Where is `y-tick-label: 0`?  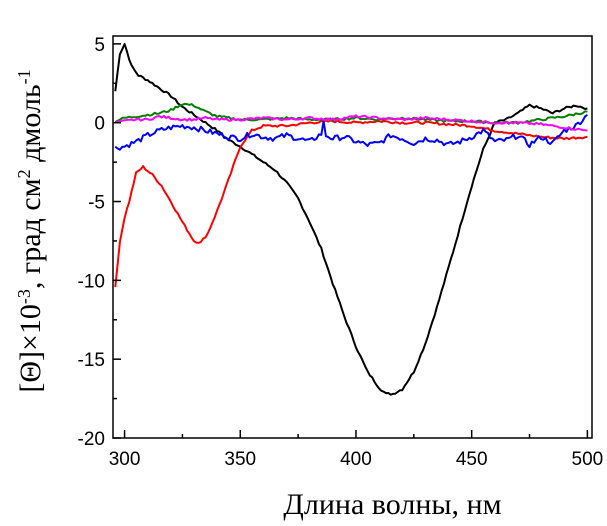
y-tick-label: 0 is located at coordinates (99, 124).